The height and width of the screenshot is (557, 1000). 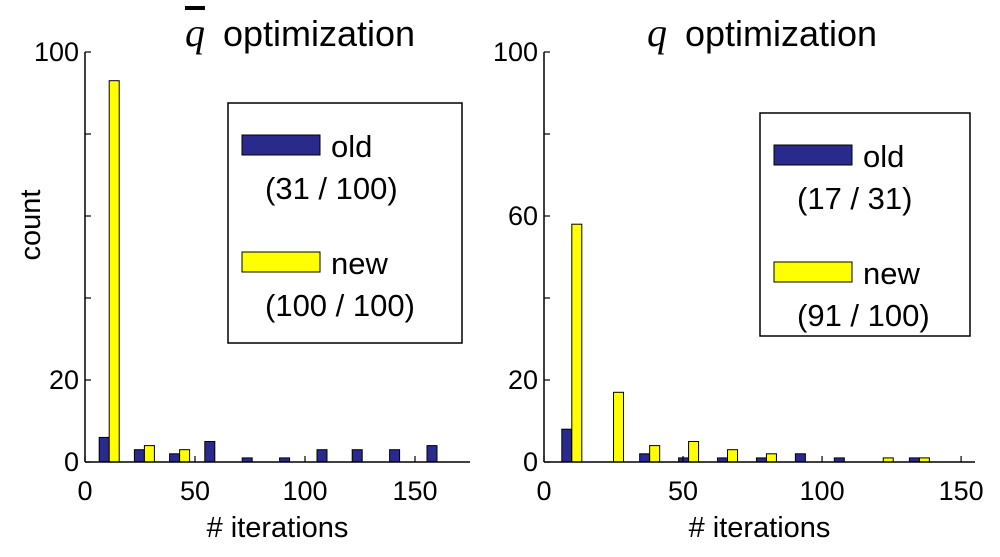 What do you see at coordinates (863, 315) in the screenshot?
I see `legend-count-new: (91 / 100)` at bounding box center [863, 315].